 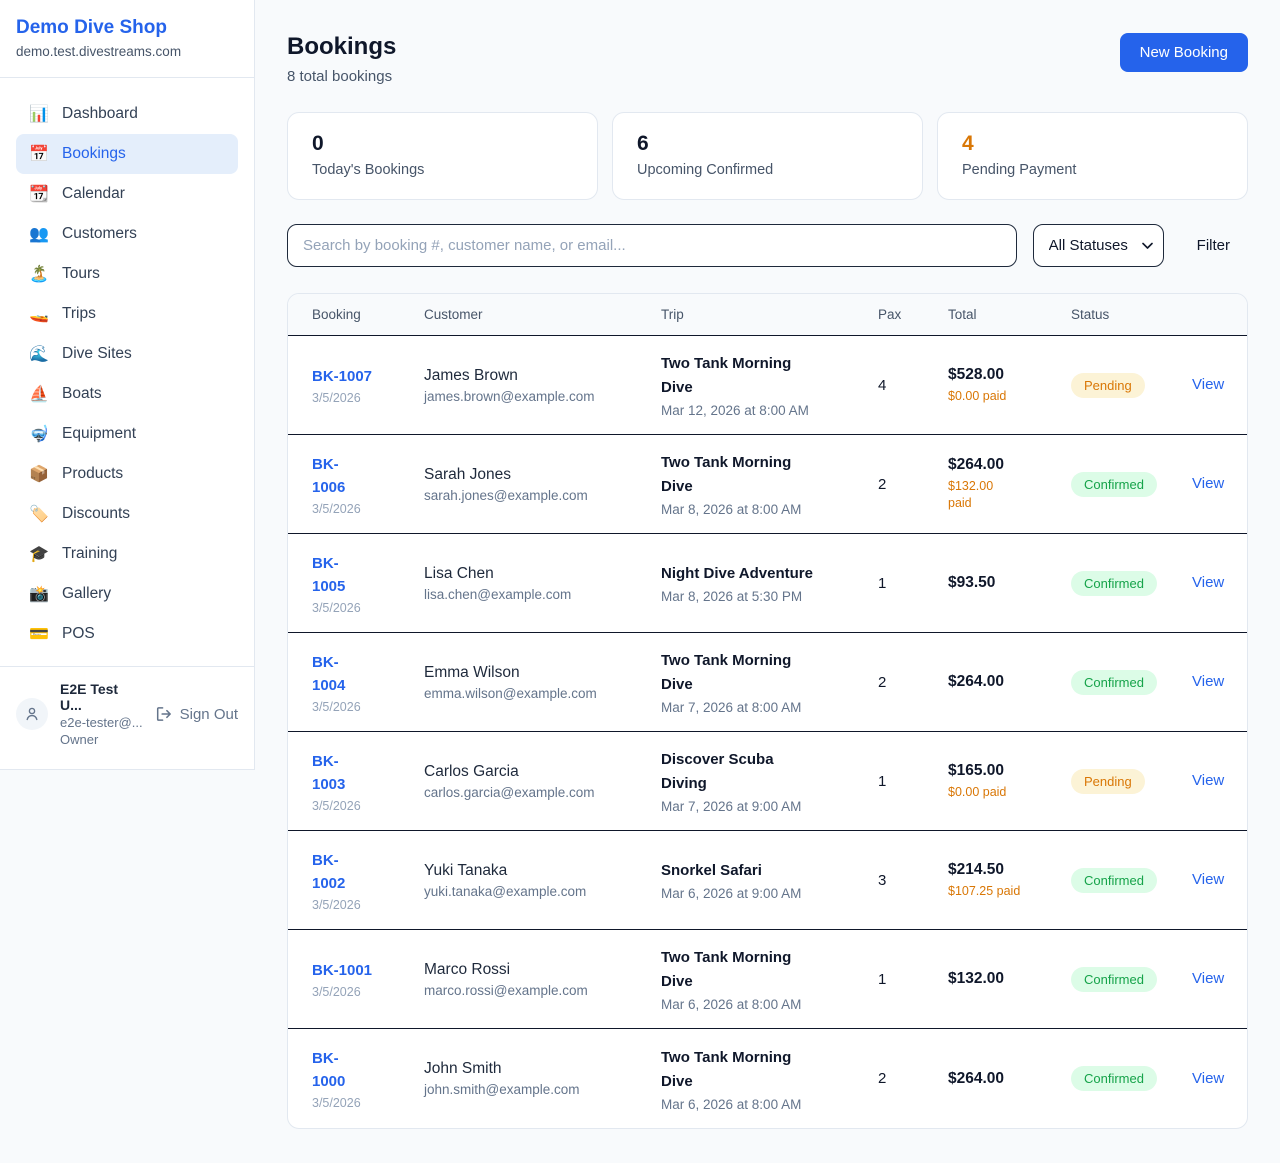 I want to click on status-cell: Confirmed, so click(x=1131, y=979).